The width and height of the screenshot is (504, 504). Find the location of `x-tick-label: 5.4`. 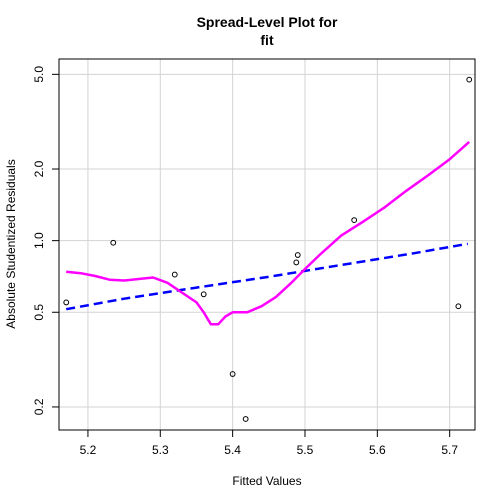

x-tick-label: 5.4 is located at coordinates (232, 450).